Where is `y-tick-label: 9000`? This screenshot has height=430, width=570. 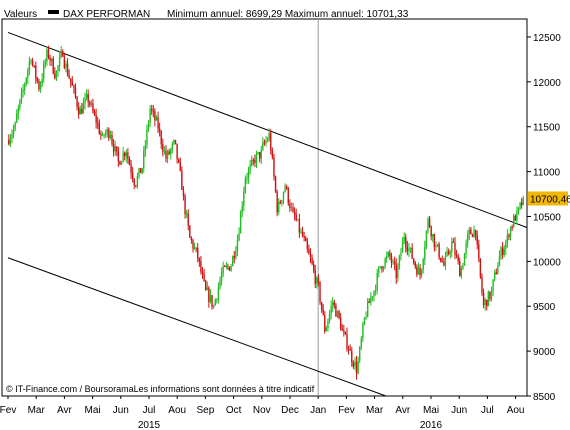
y-tick-label: 9000 is located at coordinates (544, 352).